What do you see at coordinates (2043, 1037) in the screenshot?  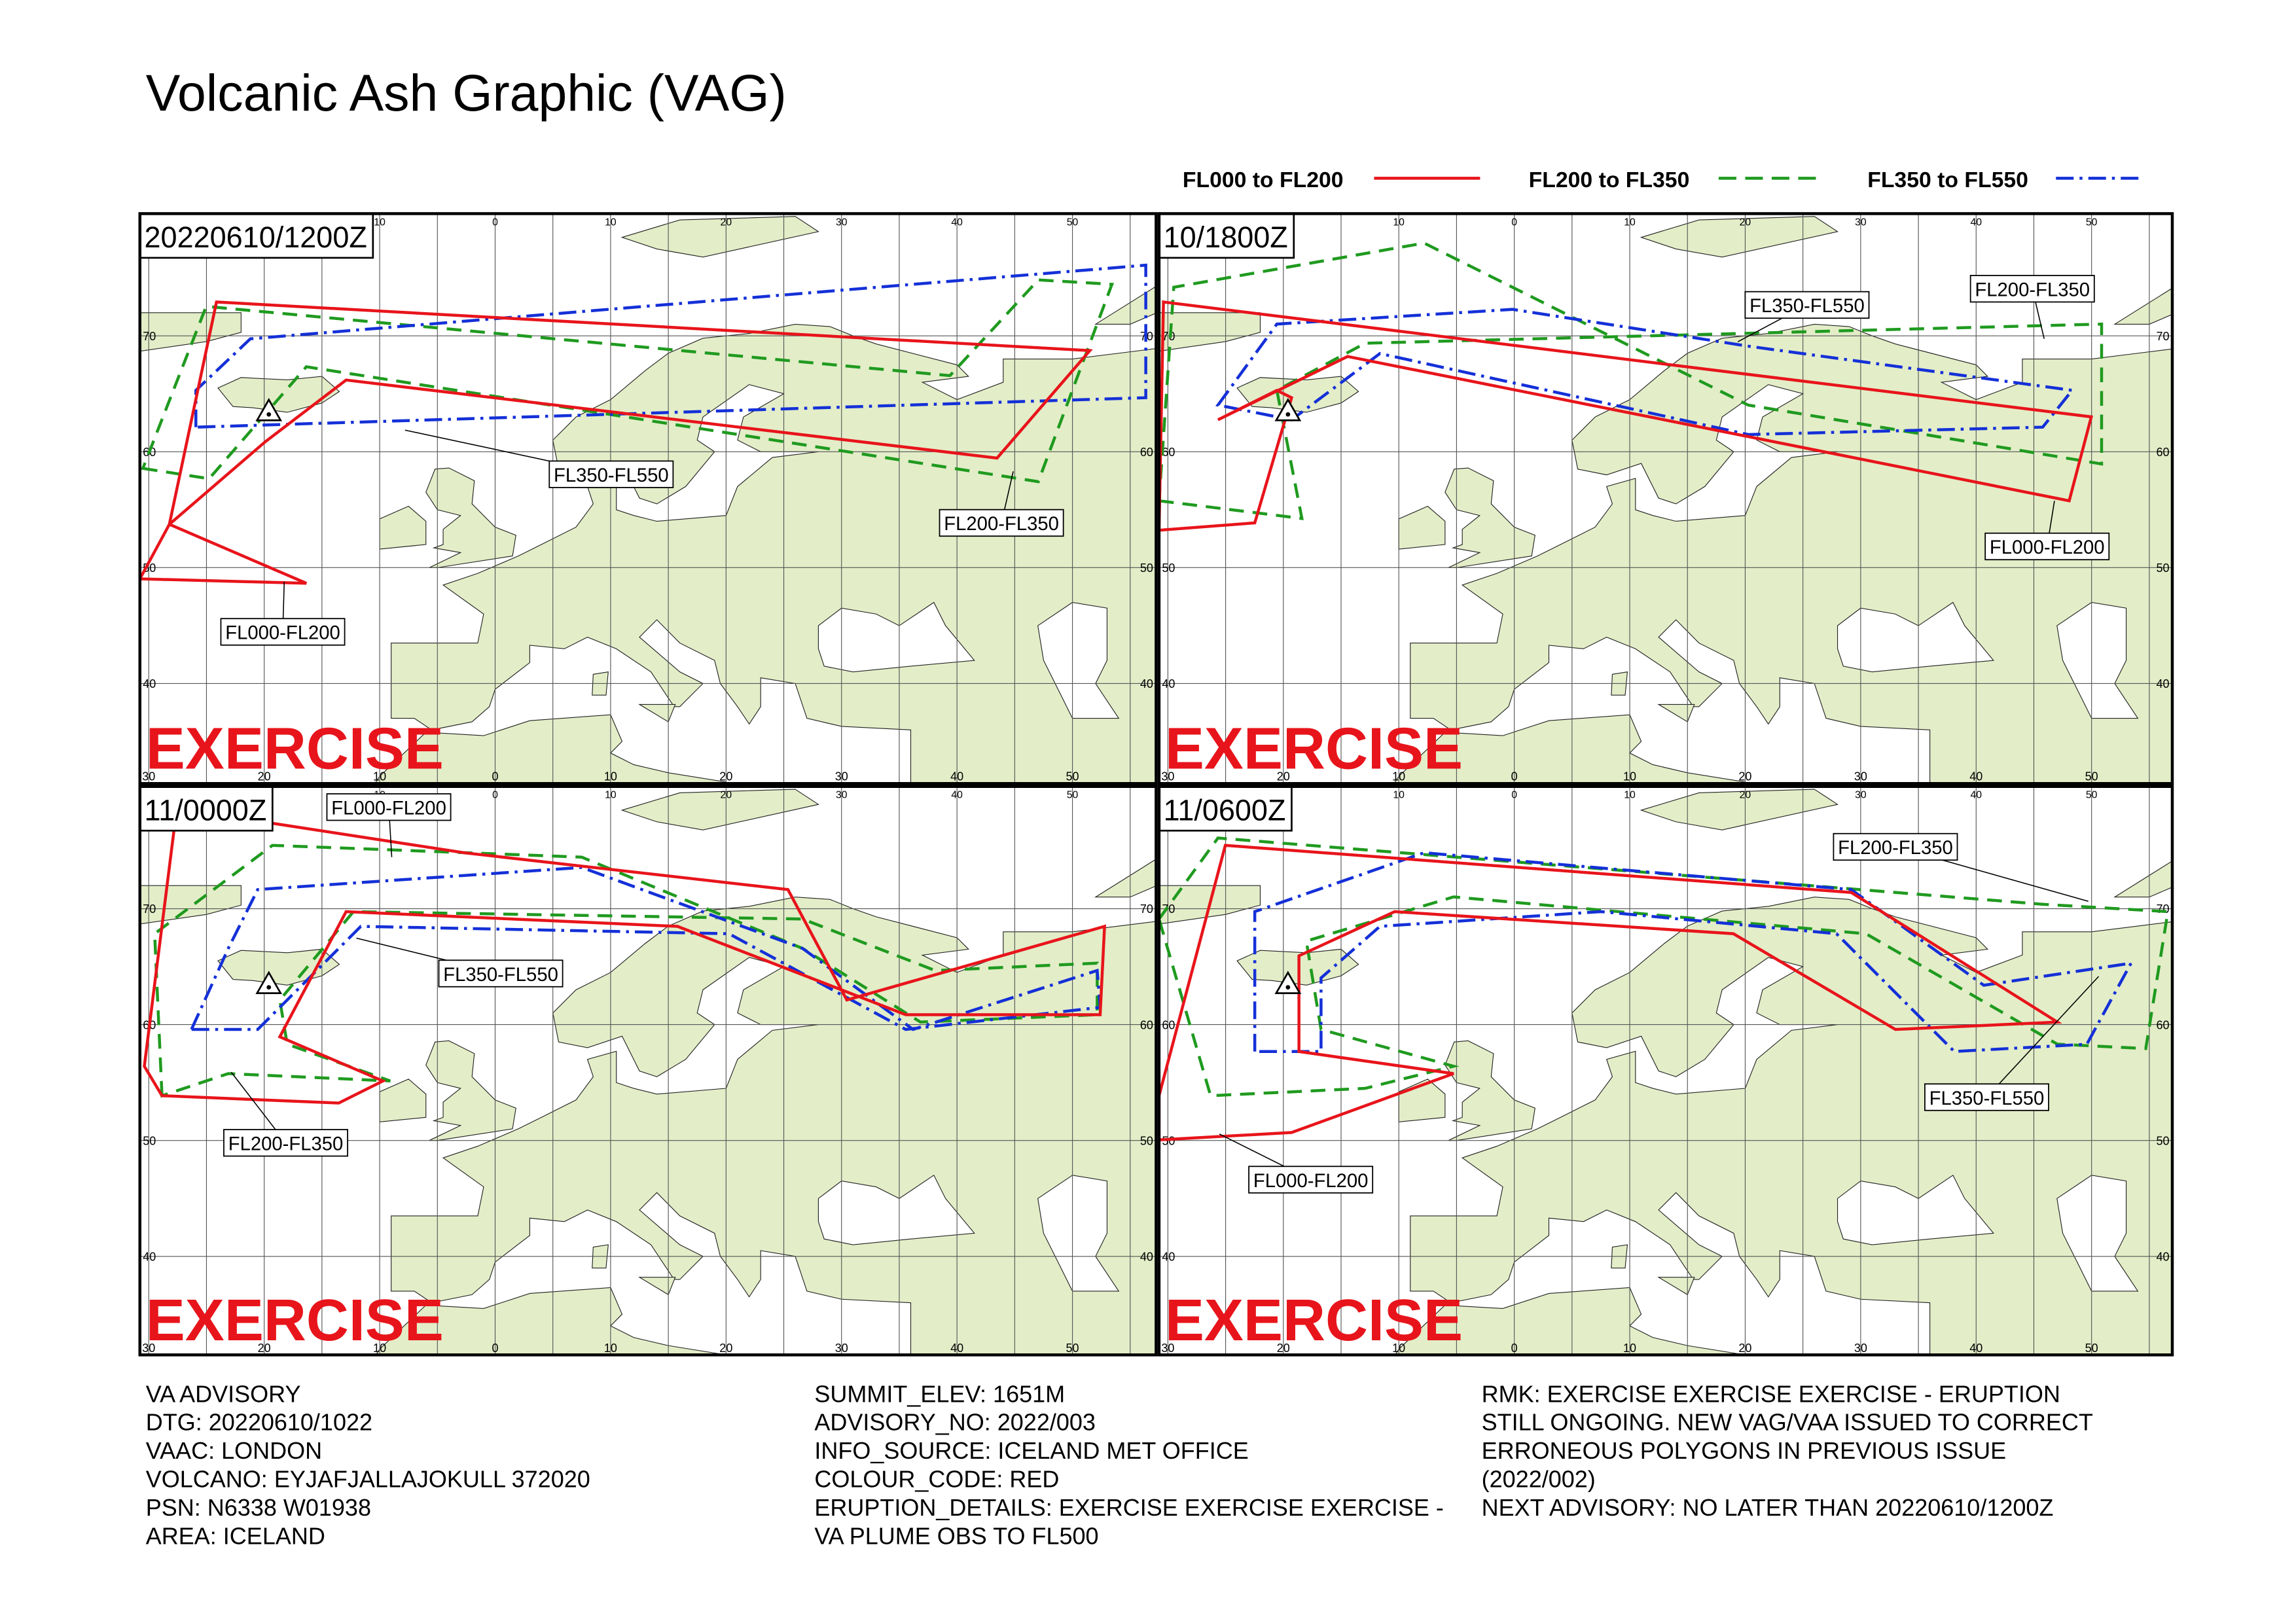 I see `label-arrow` at bounding box center [2043, 1037].